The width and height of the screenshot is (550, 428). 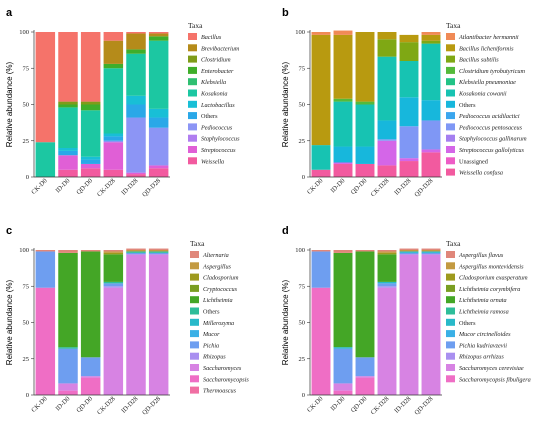 What do you see at coordinates (491, 150) in the screenshot?
I see `legend-label: Streptococcus gallolyticus` at bounding box center [491, 150].